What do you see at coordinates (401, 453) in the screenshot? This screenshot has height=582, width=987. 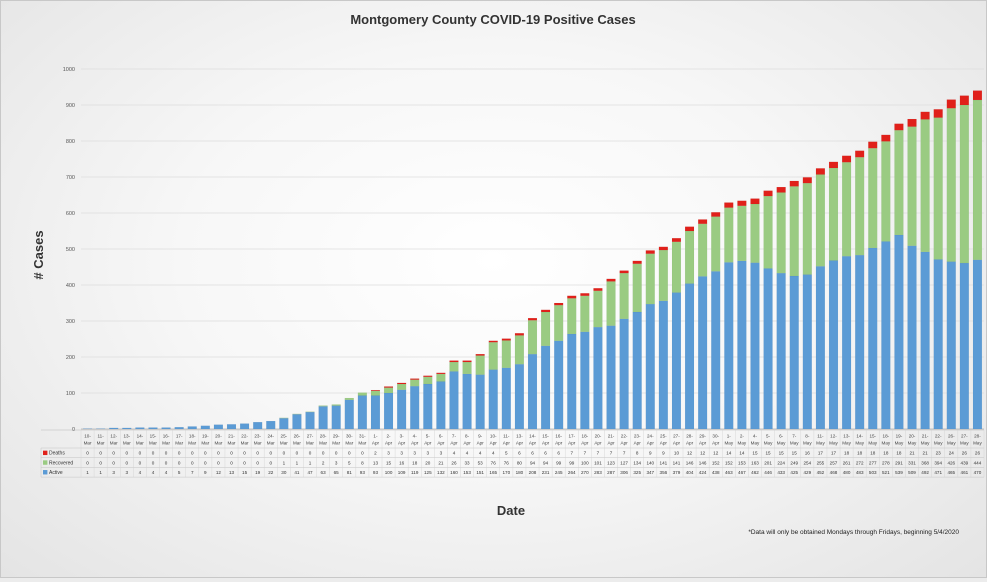 I see `data-label: 3` at bounding box center [401, 453].